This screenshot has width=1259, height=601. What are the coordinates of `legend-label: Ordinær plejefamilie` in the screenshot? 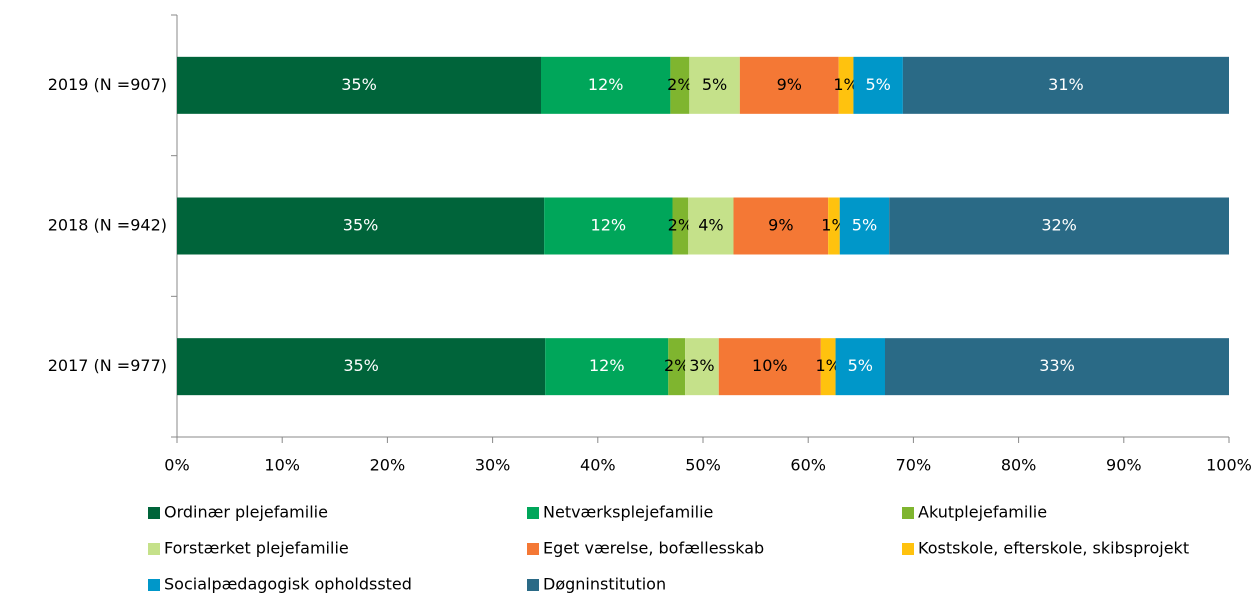 It's located at (246, 512).